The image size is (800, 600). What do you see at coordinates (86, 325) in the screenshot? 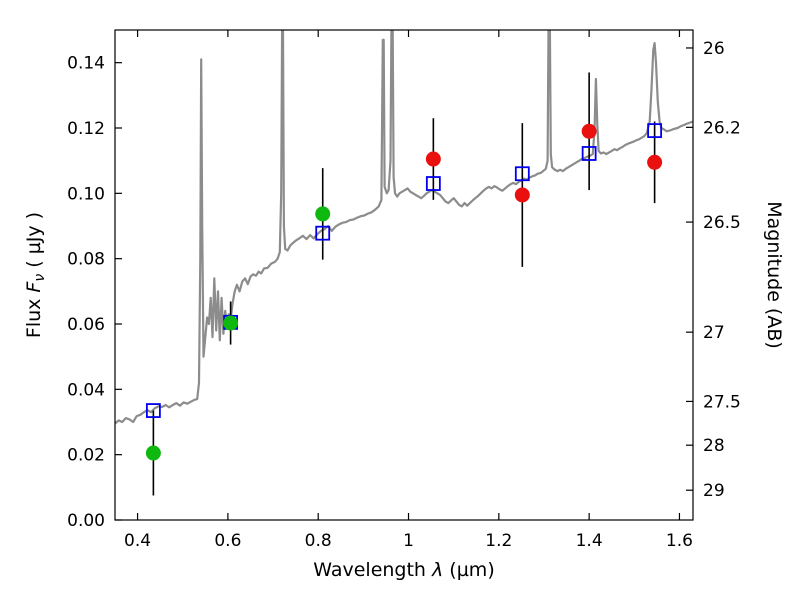
I see `y-left-tick-label: 0.06` at bounding box center [86, 325].